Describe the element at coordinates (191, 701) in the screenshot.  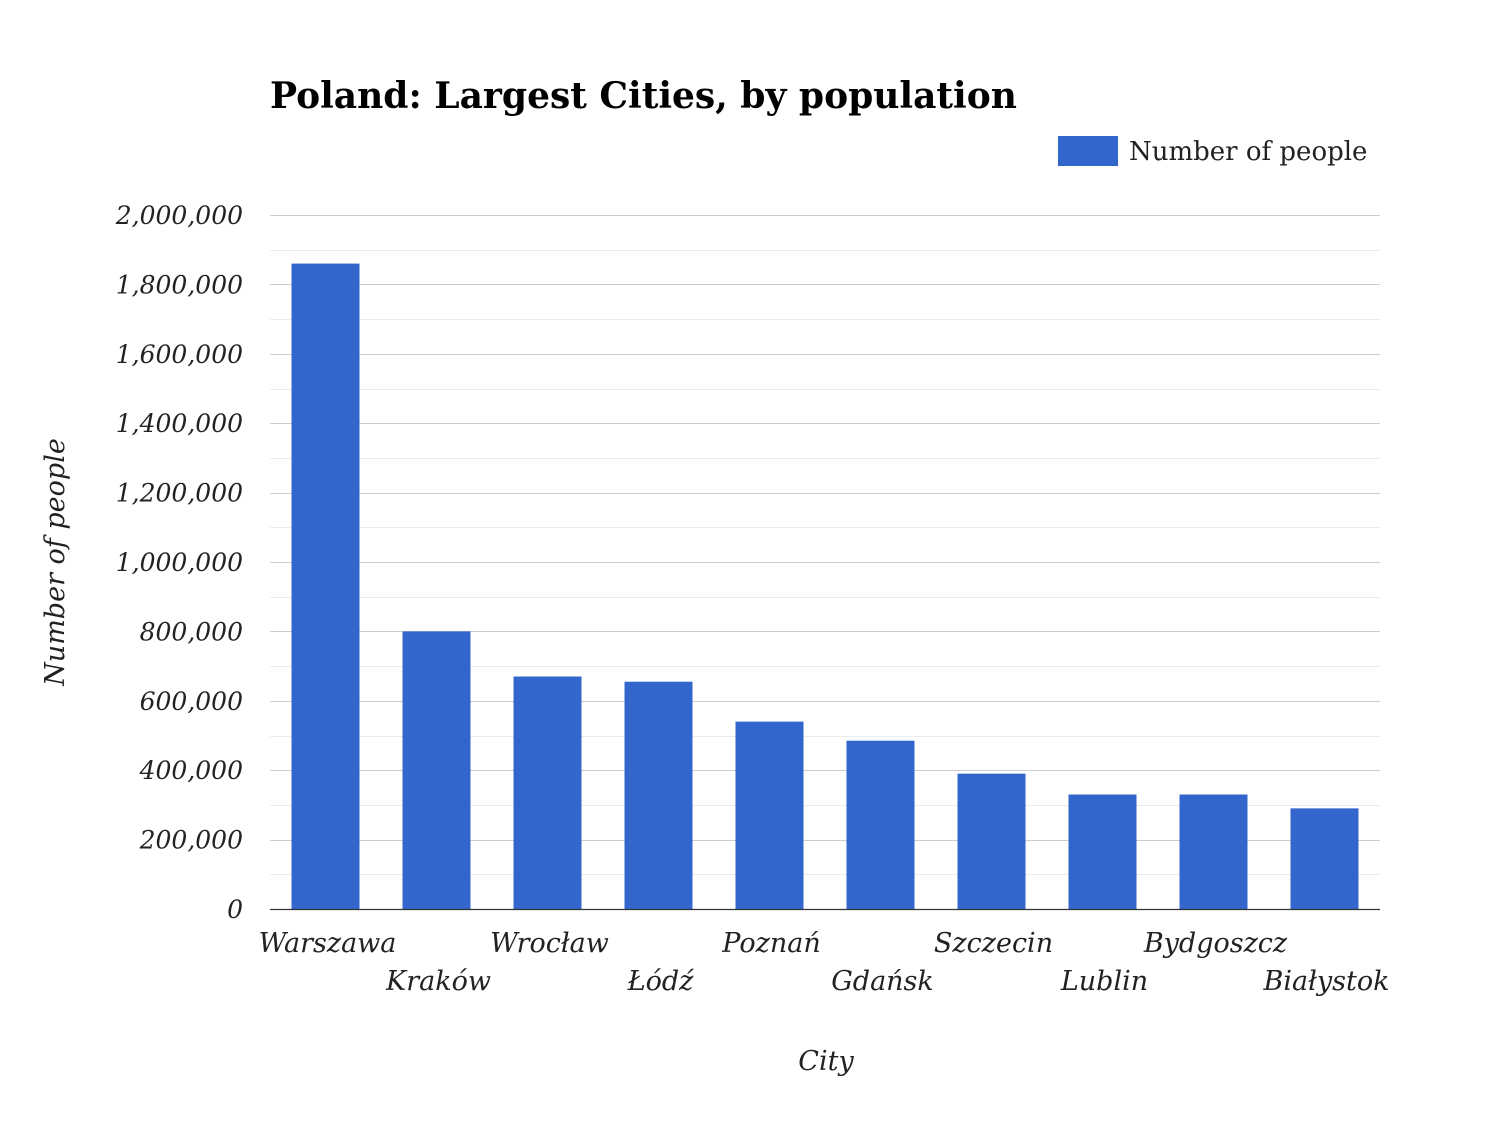
I see `y-tick-label: 600,000` at that location.